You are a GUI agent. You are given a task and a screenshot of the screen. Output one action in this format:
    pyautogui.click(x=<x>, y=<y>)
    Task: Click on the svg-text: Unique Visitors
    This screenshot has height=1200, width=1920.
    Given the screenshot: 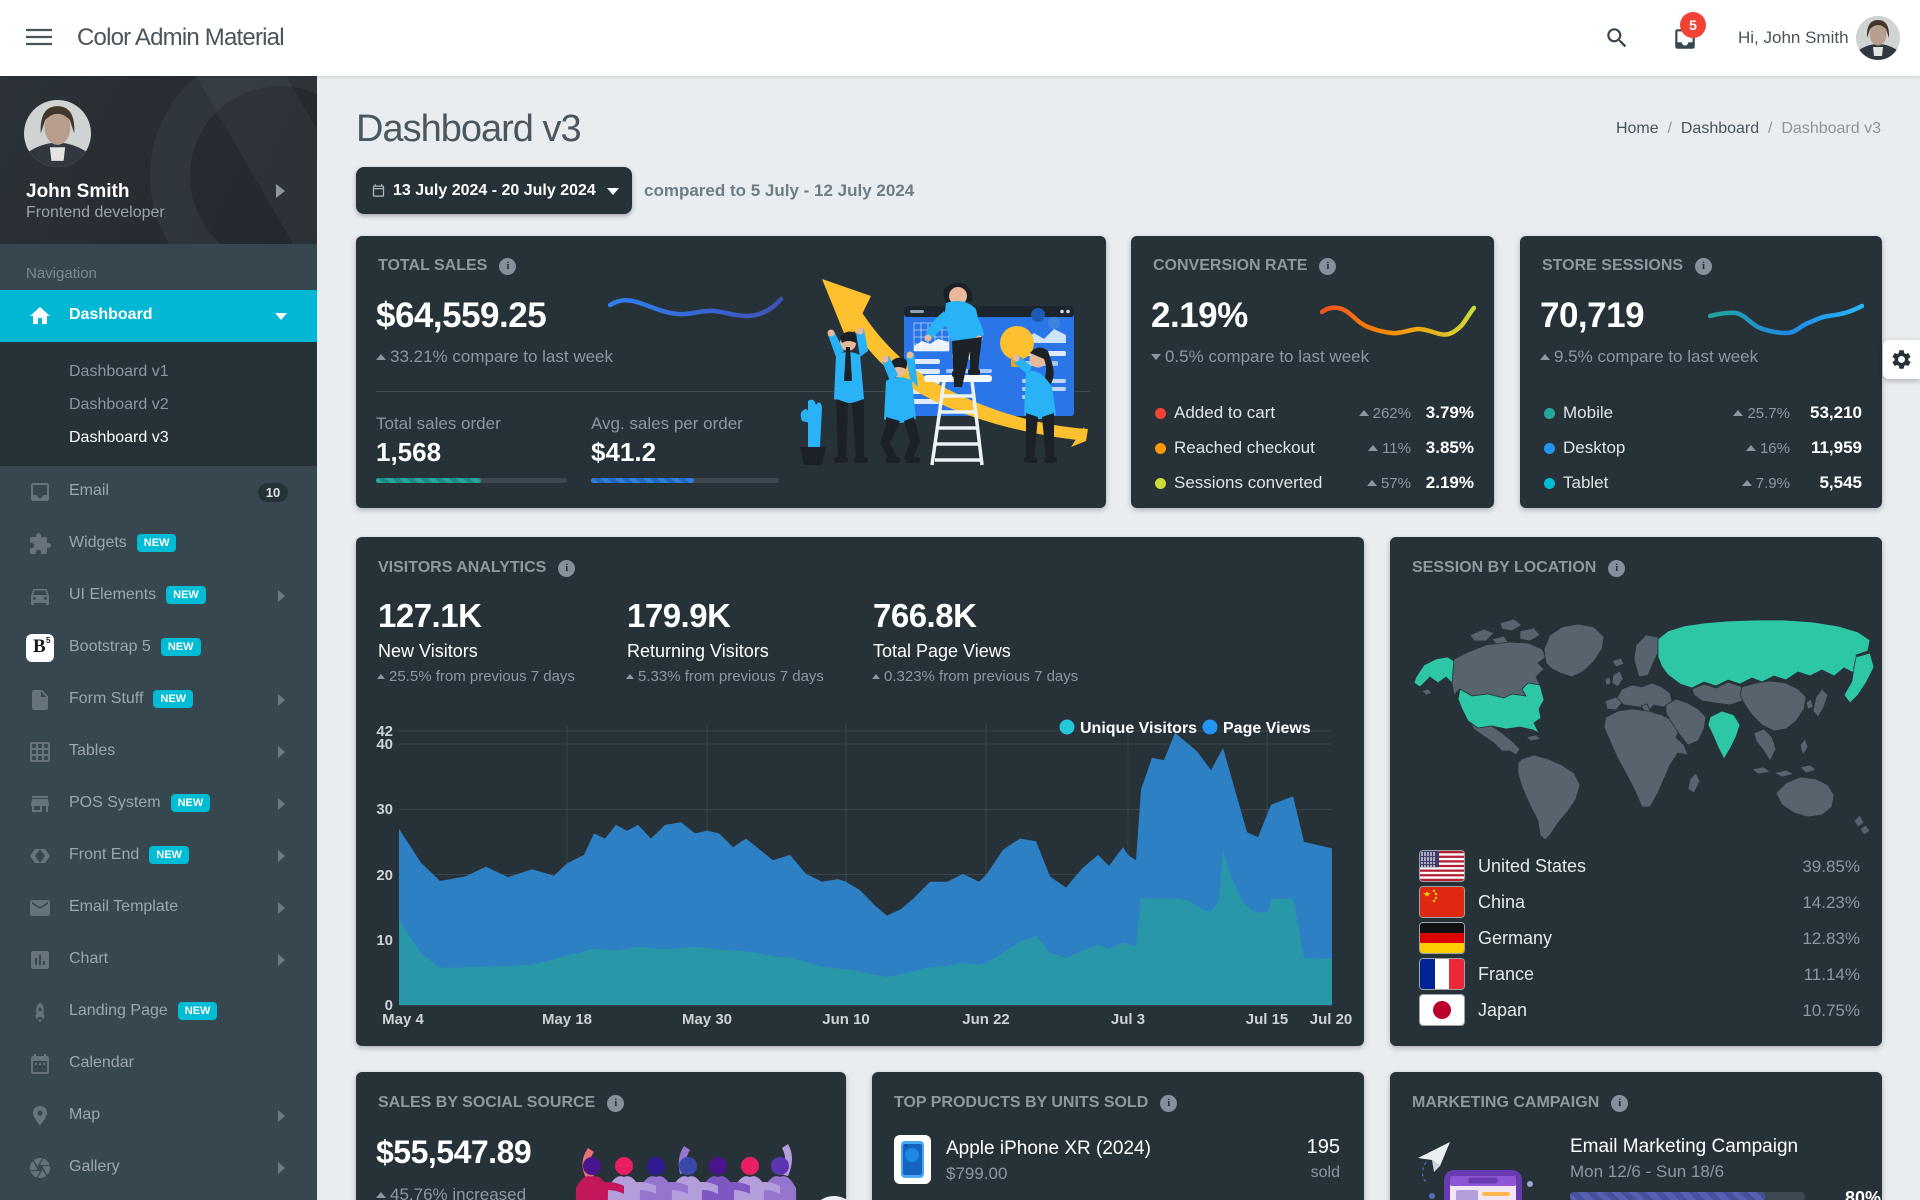 What is the action you would take?
    pyautogui.click(x=1138, y=728)
    